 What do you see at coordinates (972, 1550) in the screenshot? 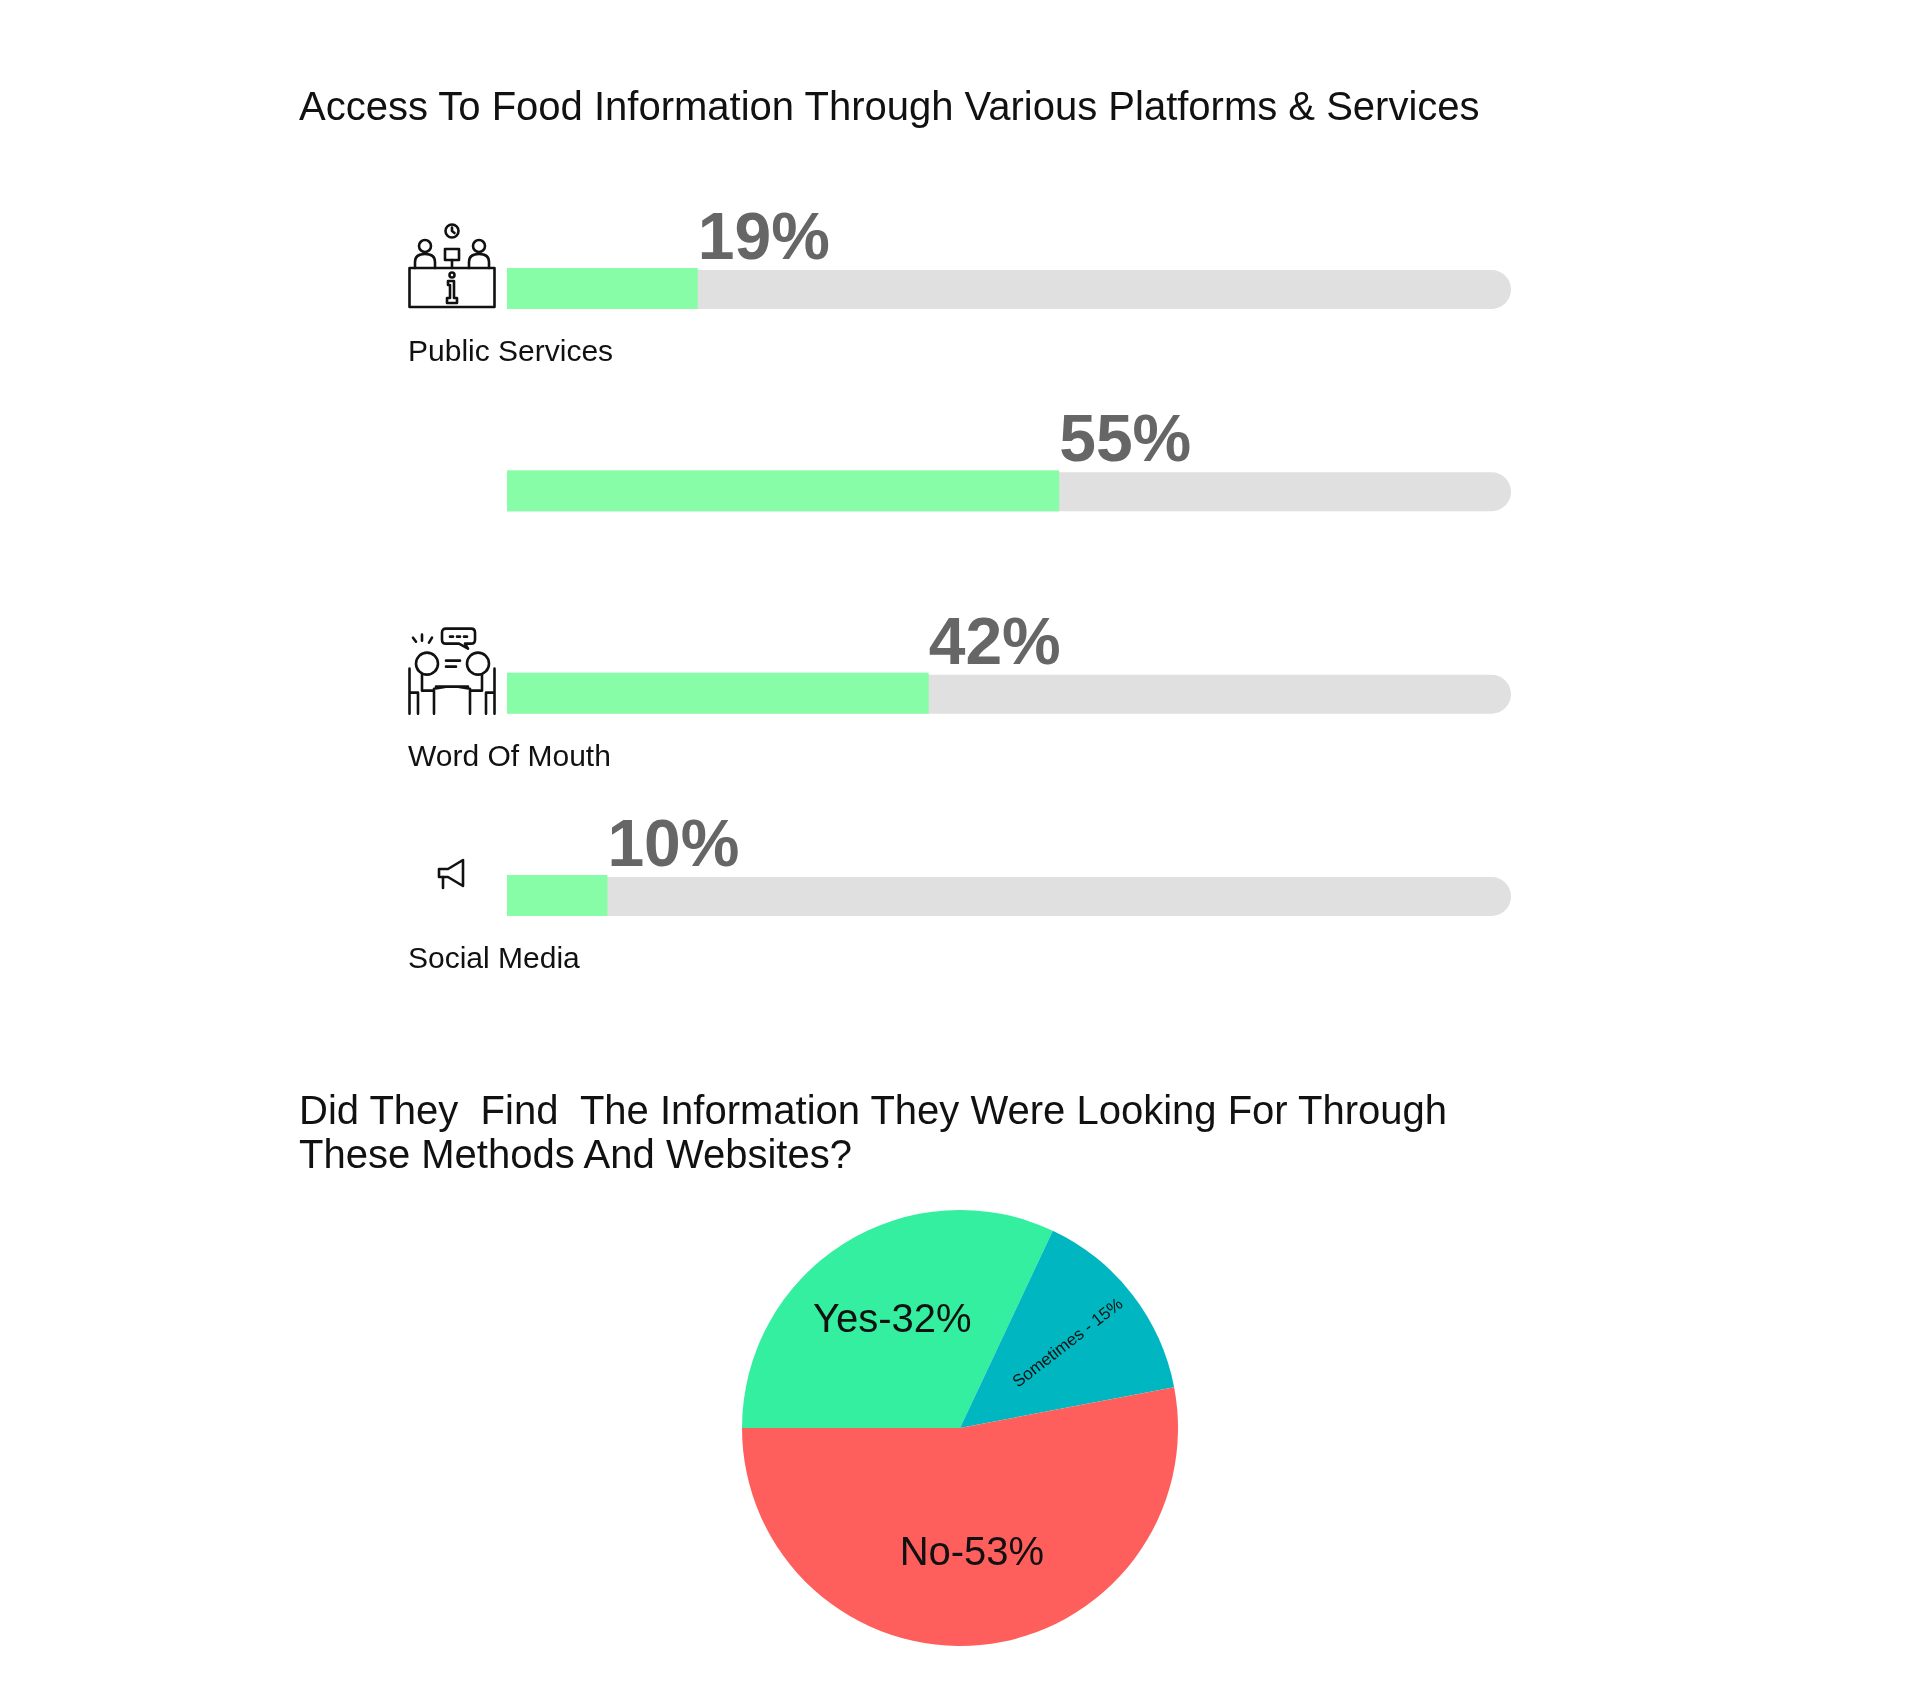
I see `slice-label: No-53%` at bounding box center [972, 1550].